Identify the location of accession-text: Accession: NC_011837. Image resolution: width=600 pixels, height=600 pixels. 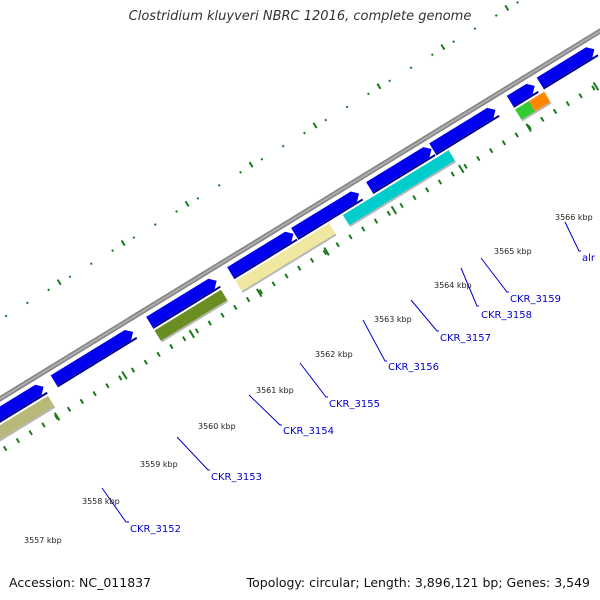
(80, 582).